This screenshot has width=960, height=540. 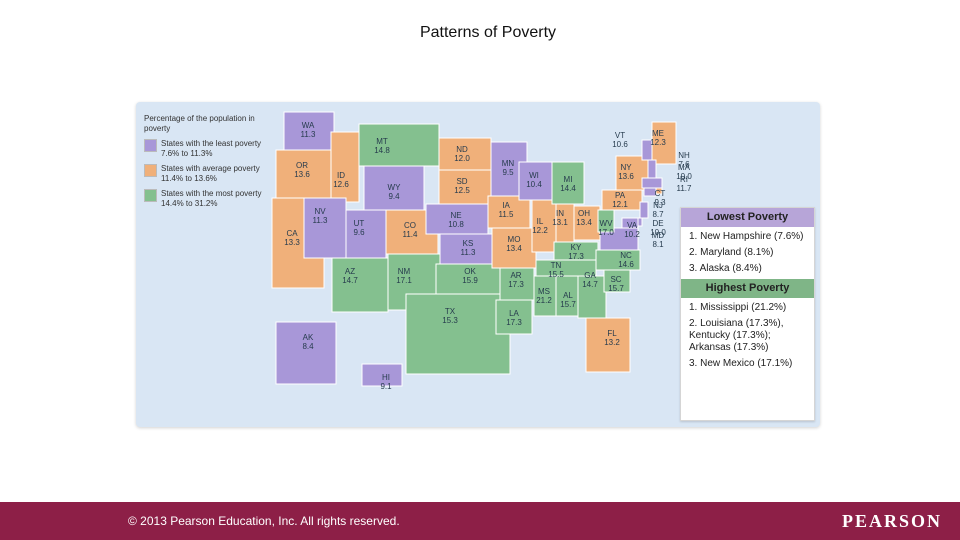 I want to click on state-abbr-label: TX, so click(x=450, y=311).